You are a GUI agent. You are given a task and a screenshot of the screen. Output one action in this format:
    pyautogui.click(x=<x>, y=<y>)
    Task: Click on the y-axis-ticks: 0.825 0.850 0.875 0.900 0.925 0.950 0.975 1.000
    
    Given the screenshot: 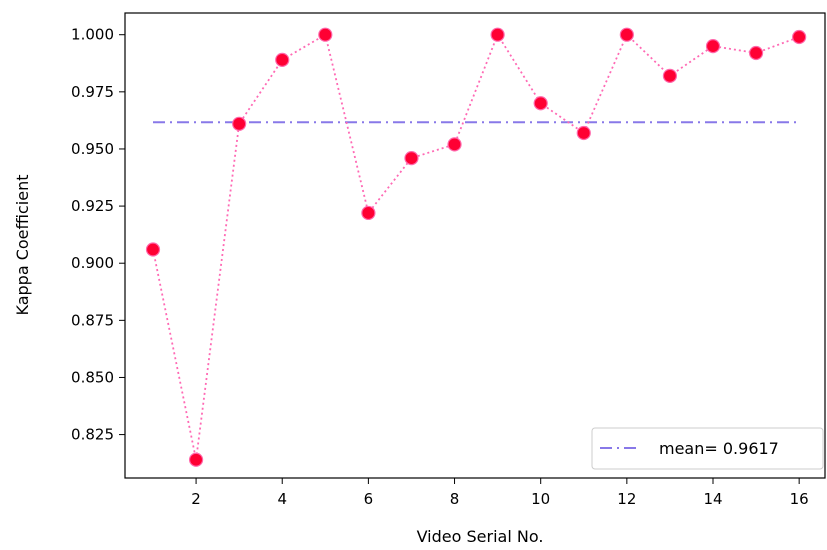 What is the action you would take?
    pyautogui.click(x=98, y=235)
    